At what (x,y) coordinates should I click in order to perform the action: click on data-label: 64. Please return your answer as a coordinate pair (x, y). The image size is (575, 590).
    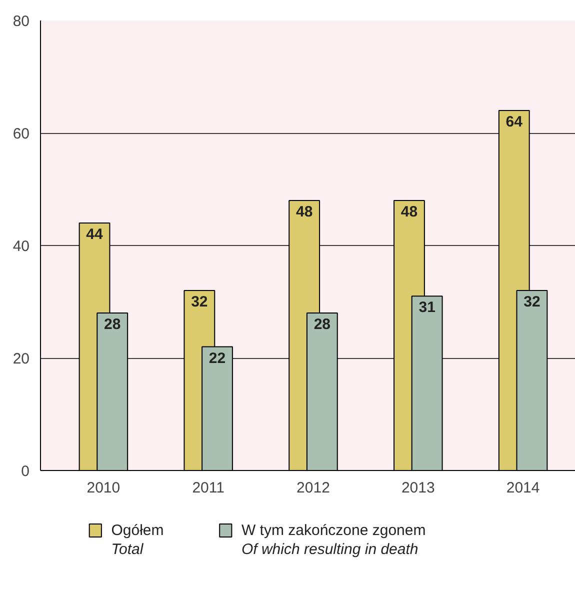
    Looking at the image, I should click on (515, 122).